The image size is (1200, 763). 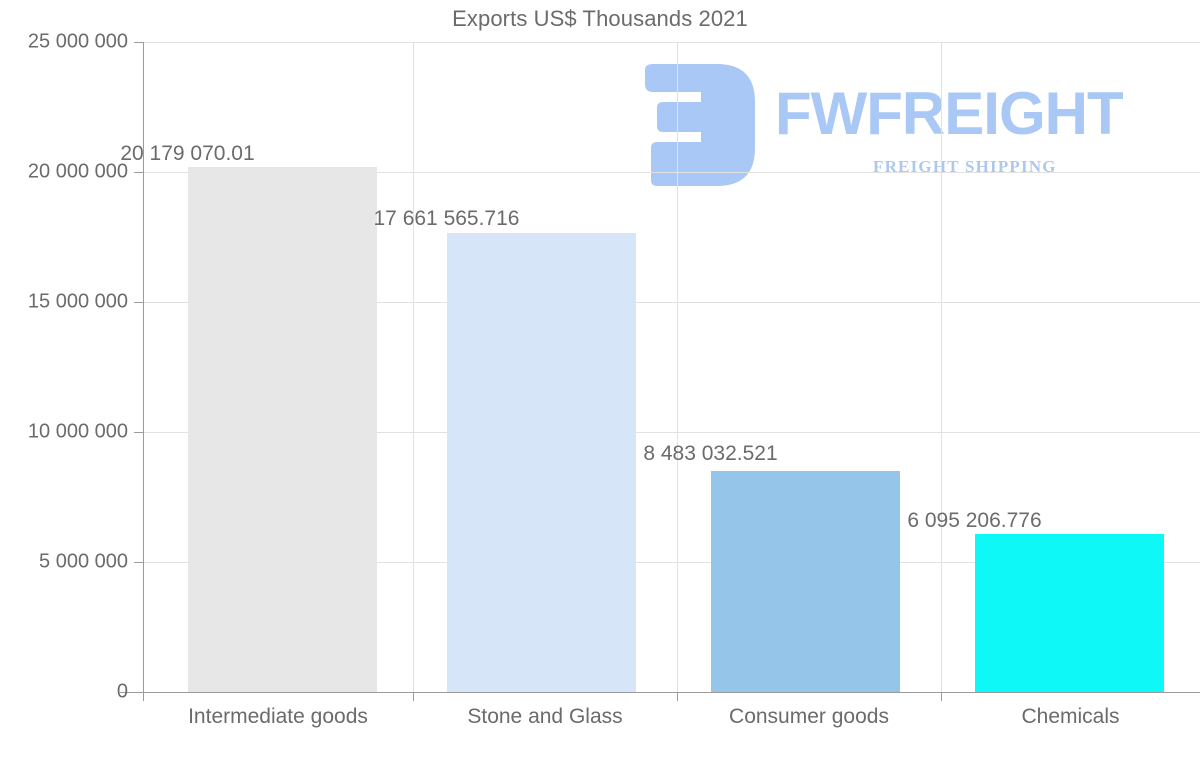 What do you see at coordinates (671, 302) in the screenshot?
I see `gridline-15m` at bounding box center [671, 302].